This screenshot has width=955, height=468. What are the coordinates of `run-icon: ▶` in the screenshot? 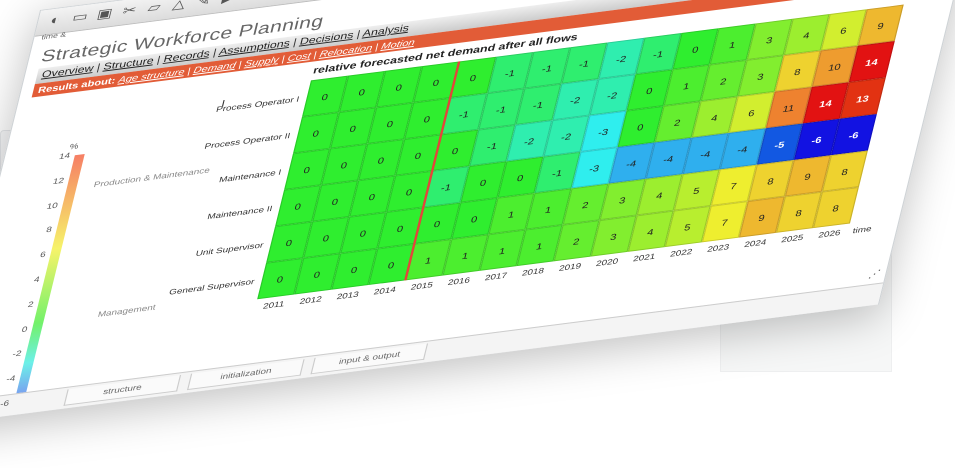 It's located at (229, 3).